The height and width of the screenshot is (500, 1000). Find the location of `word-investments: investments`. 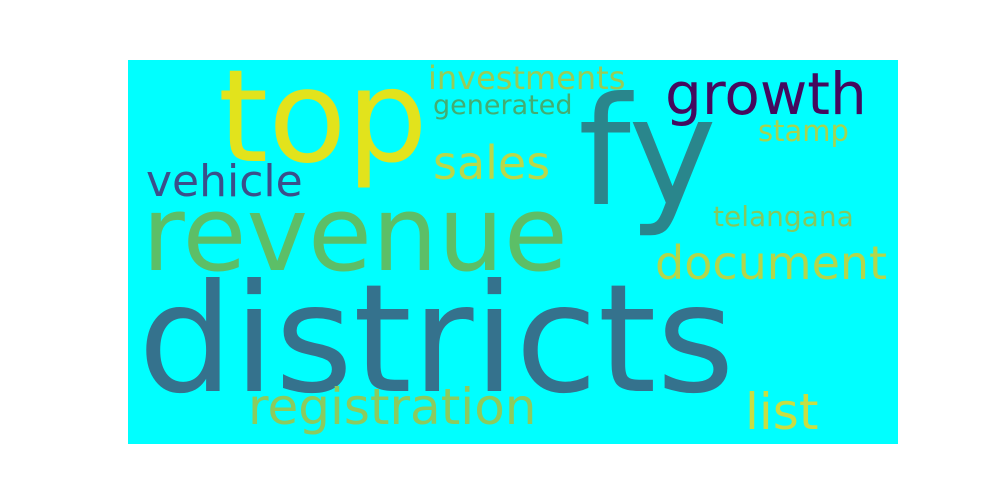

word-investments: investments is located at coordinates (527, 78).